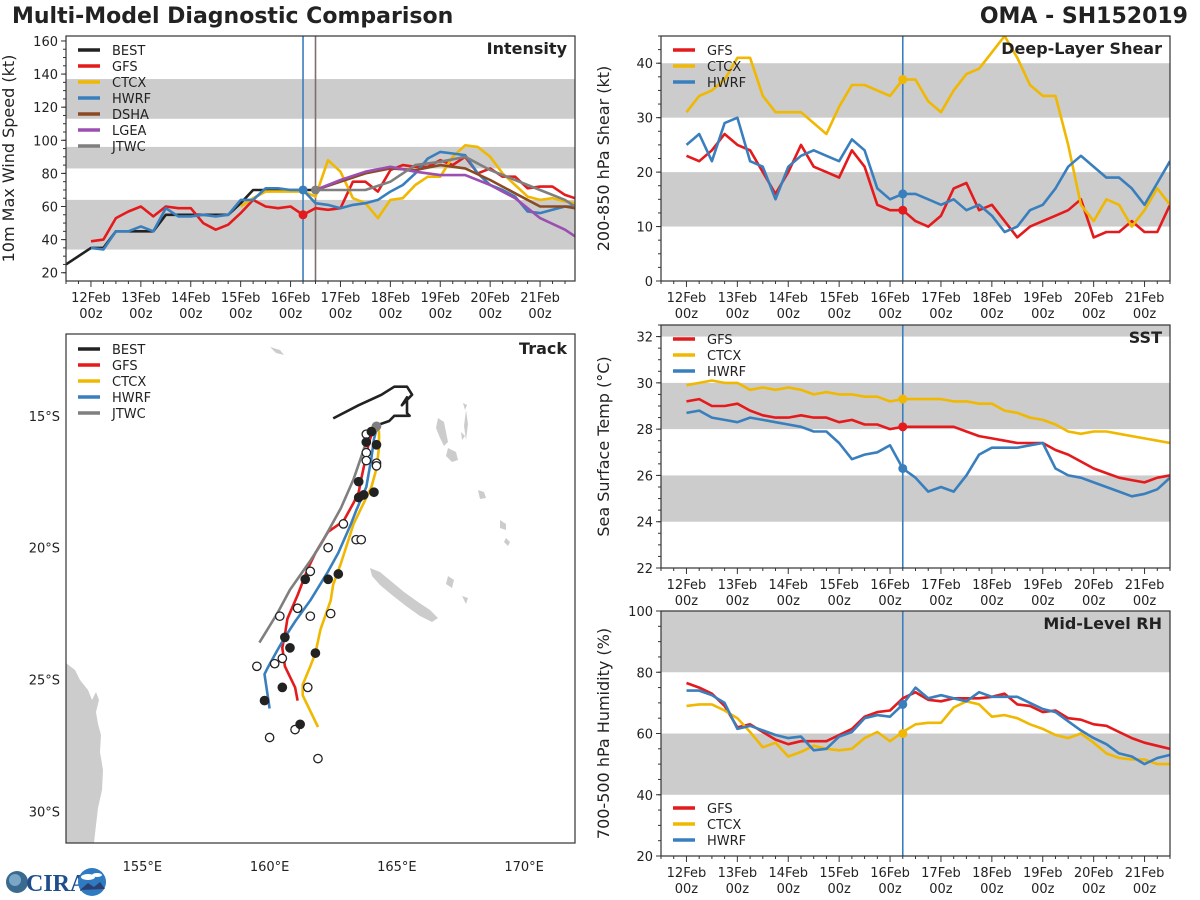  I want to click on track-line-hwrf, so click(320, 568).